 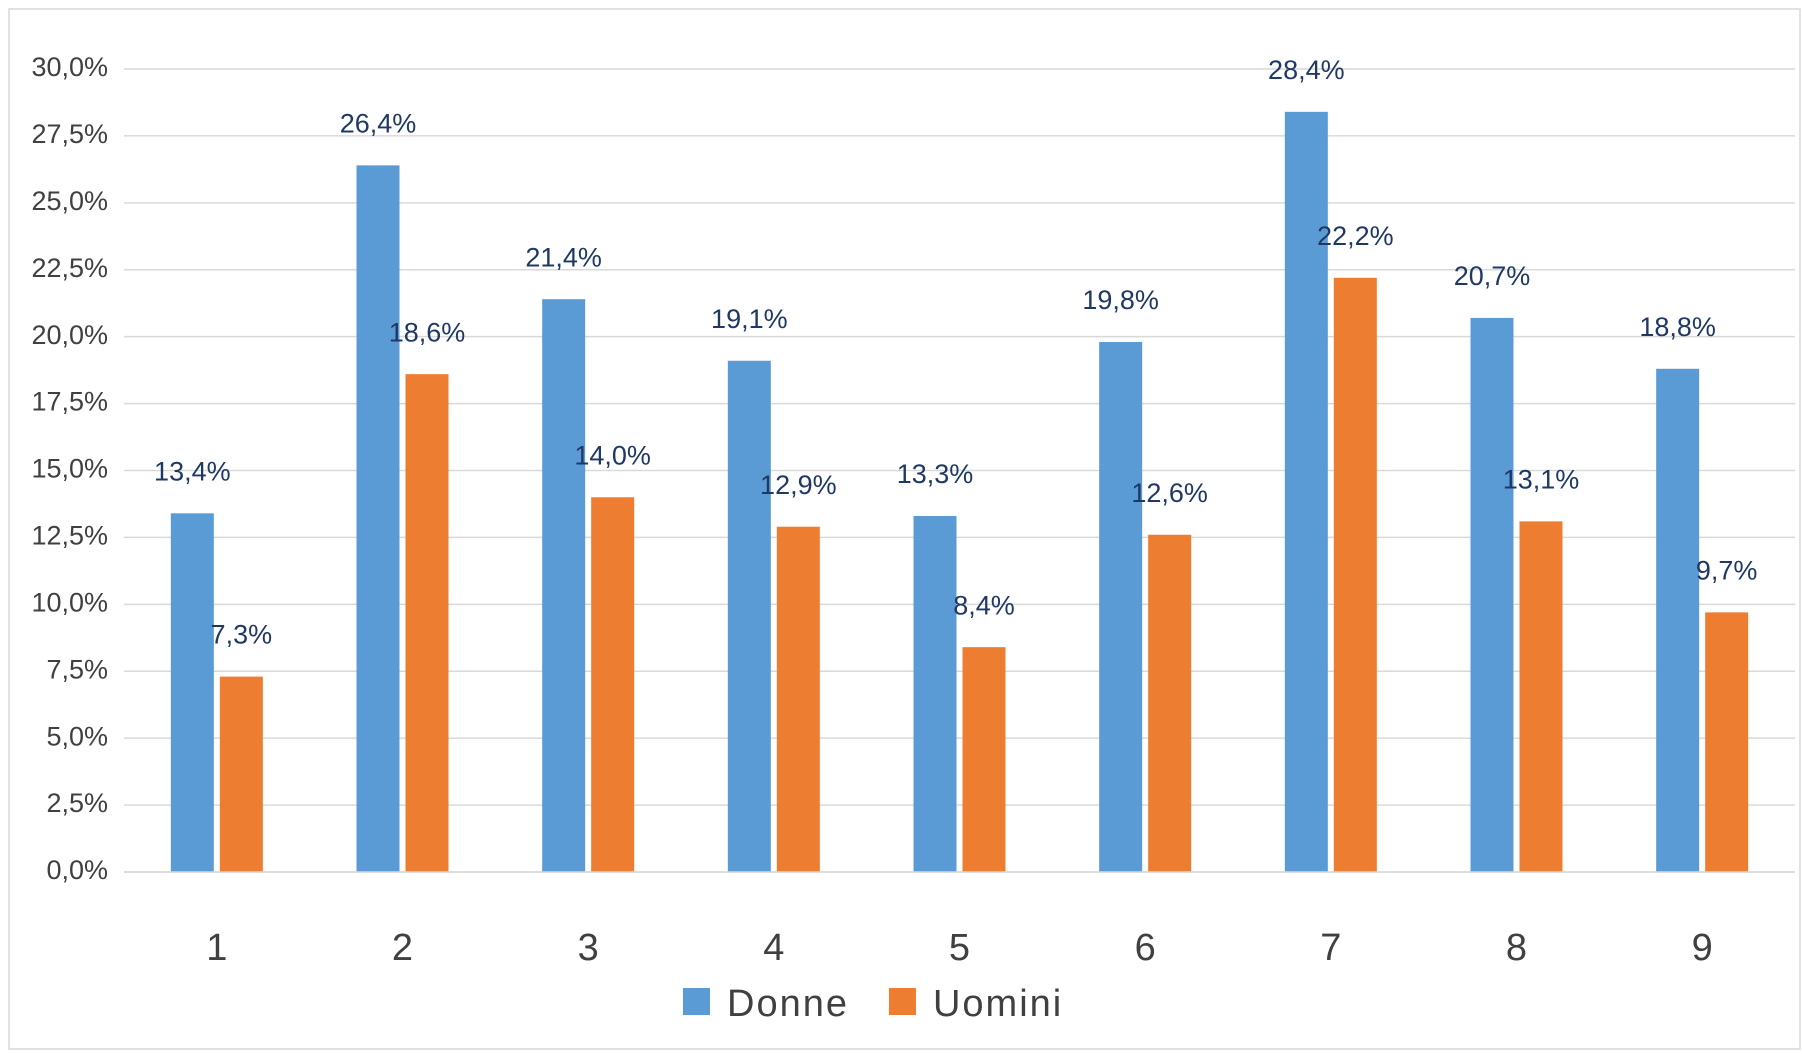 I want to click on x-tick-label: 6, so click(x=1145, y=948).